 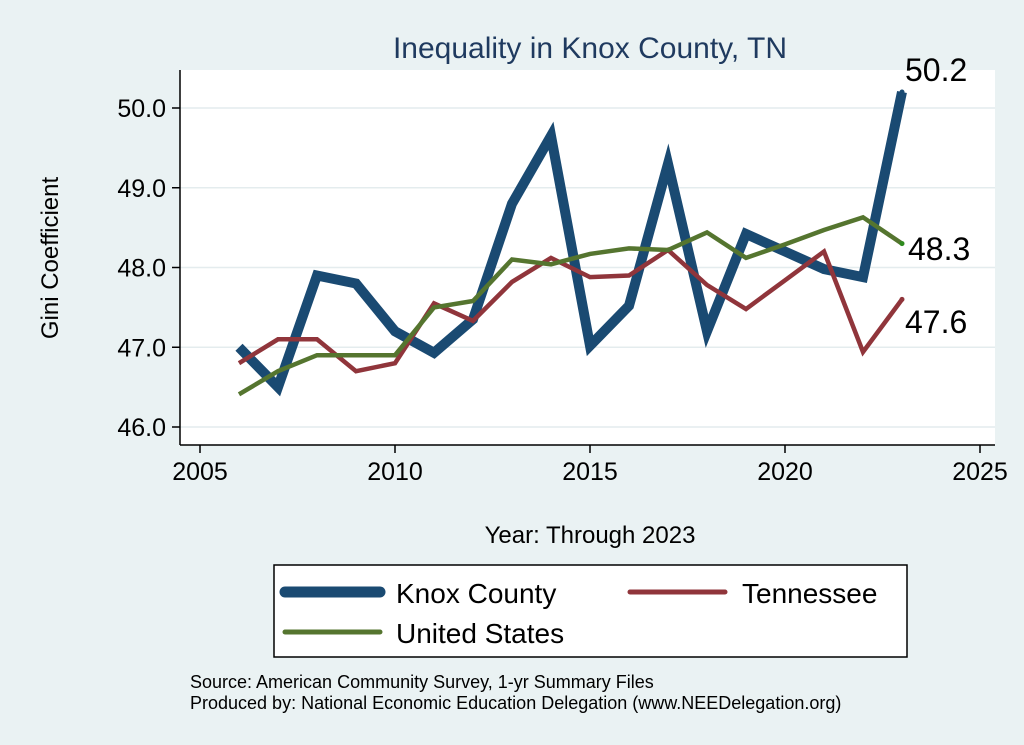 What do you see at coordinates (141, 428) in the screenshot?
I see `y-tick-label: 46.0` at bounding box center [141, 428].